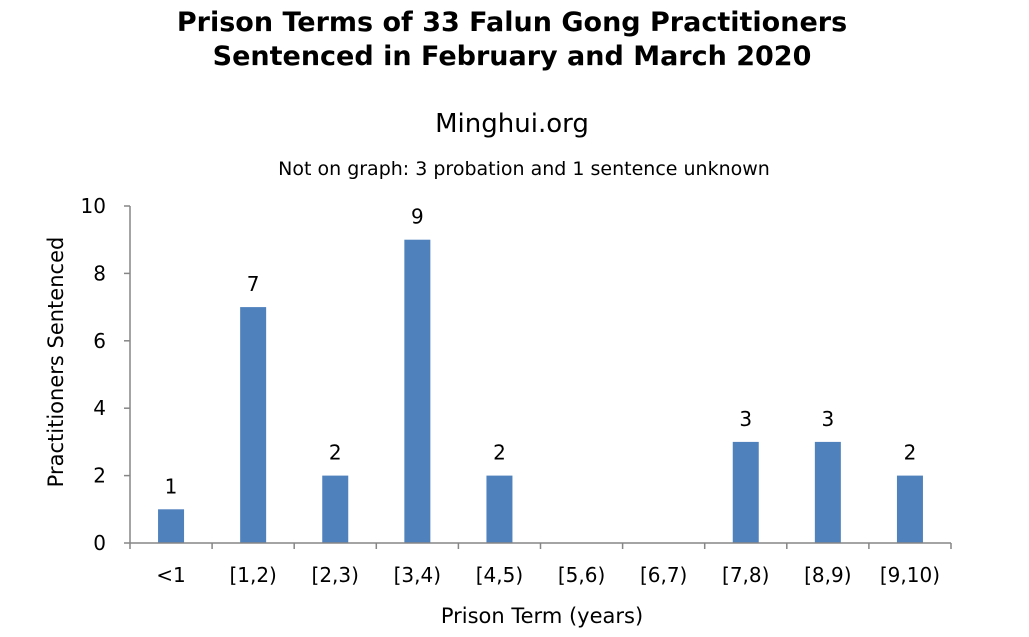  What do you see at coordinates (56, 362) in the screenshot?
I see `y-axis-label: Practitioners Sentenced` at bounding box center [56, 362].